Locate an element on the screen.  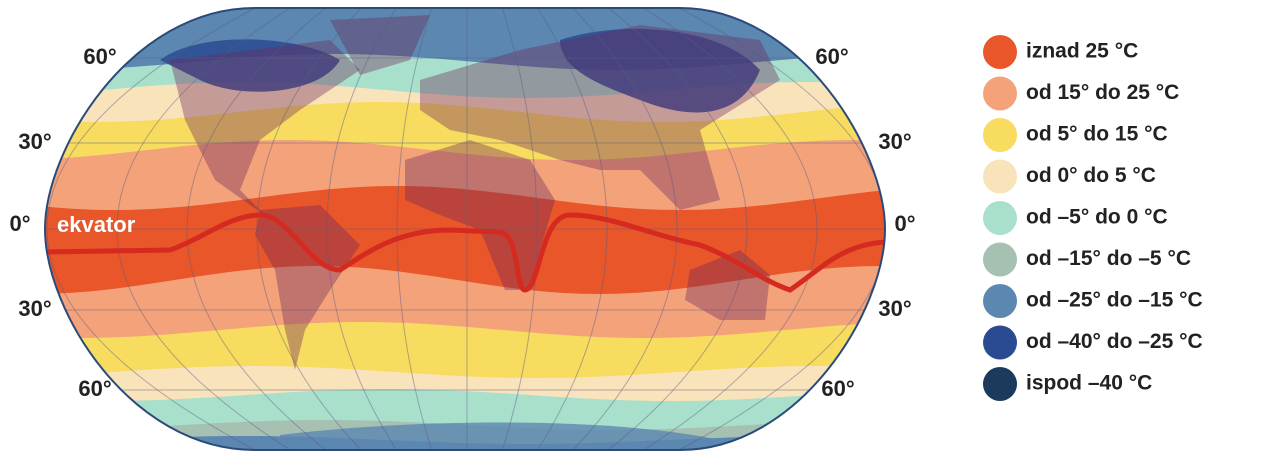
eurasia is located at coordinates (600, 117).